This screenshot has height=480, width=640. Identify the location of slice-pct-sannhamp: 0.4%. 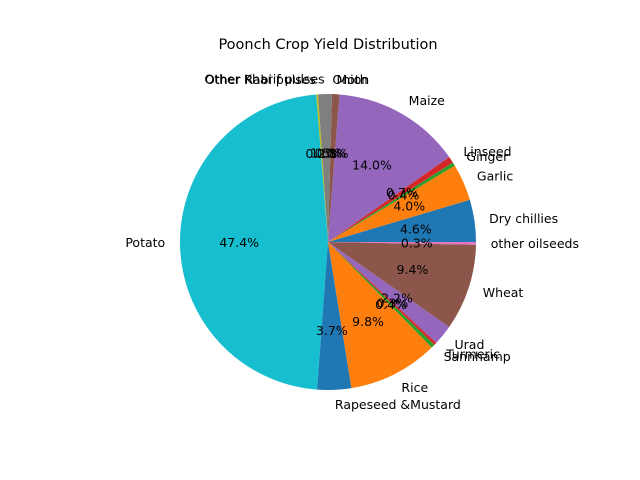
(391, 304).